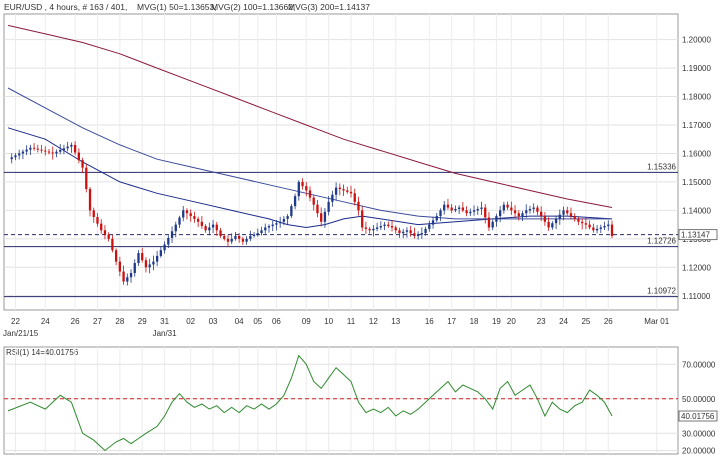 The image size is (720, 462). Describe the element at coordinates (165, 333) in the screenshot. I see `x-date-label: Jan/31` at that location.